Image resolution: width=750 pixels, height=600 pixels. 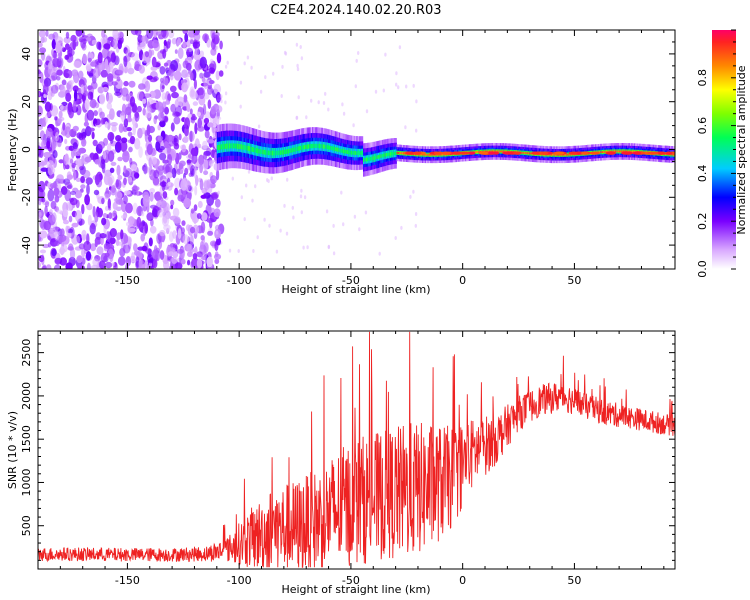 I want to click on x-tick-label: -100, so click(x=239, y=580).